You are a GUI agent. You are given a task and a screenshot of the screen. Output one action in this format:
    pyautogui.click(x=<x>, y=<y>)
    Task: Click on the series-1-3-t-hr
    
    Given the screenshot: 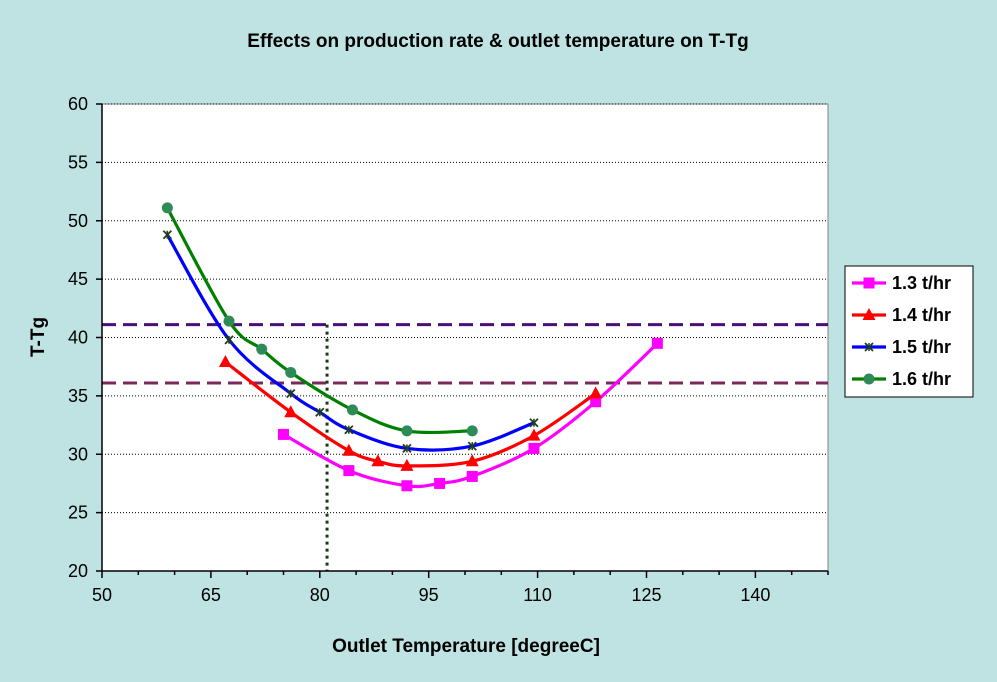 What is the action you would take?
    pyautogui.click(x=470, y=414)
    